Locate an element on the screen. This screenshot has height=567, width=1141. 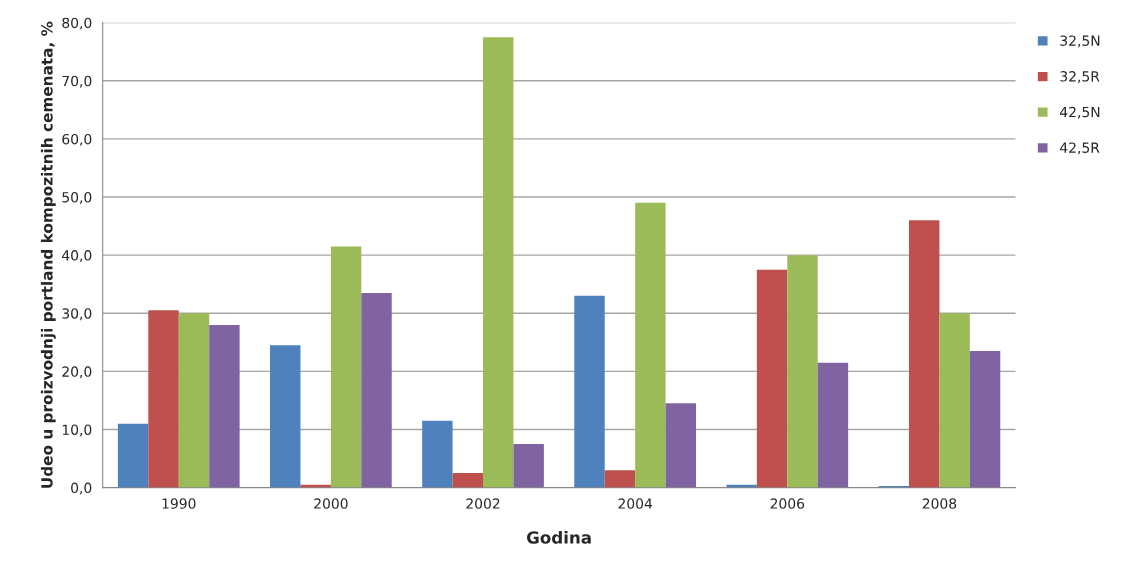
y-tick-label: 20,0 is located at coordinates (77, 372).